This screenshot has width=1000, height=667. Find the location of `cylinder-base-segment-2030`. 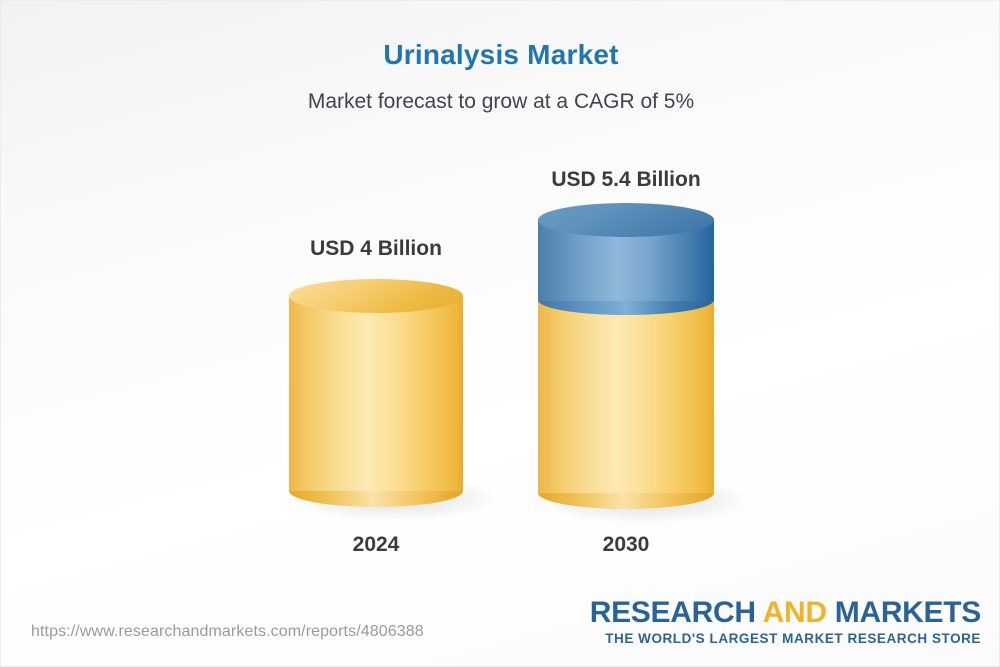

cylinder-base-segment-2030 is located at coordinates (626, 397).